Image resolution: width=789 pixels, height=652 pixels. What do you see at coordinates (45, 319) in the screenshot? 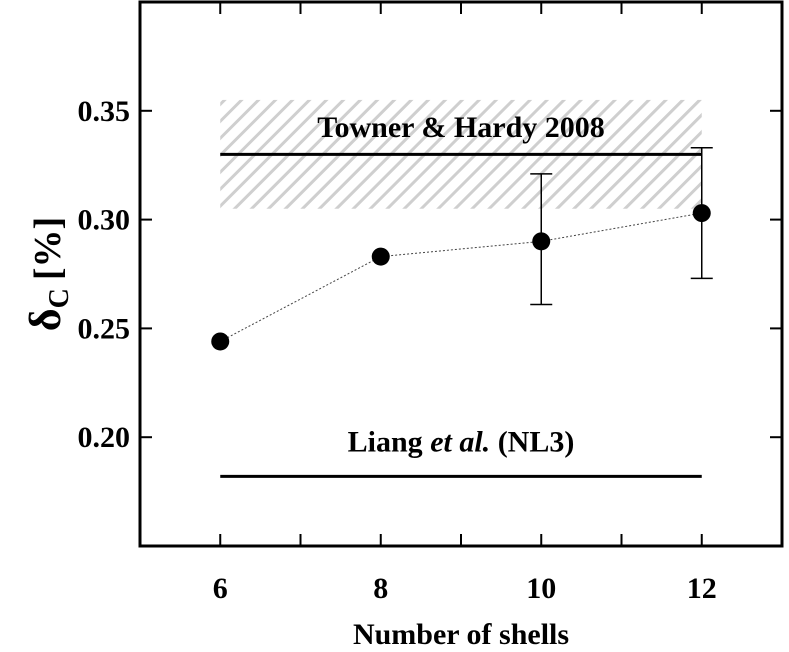
I see `y-axis-title-symbol: δ` at bounding box center [45, 319].